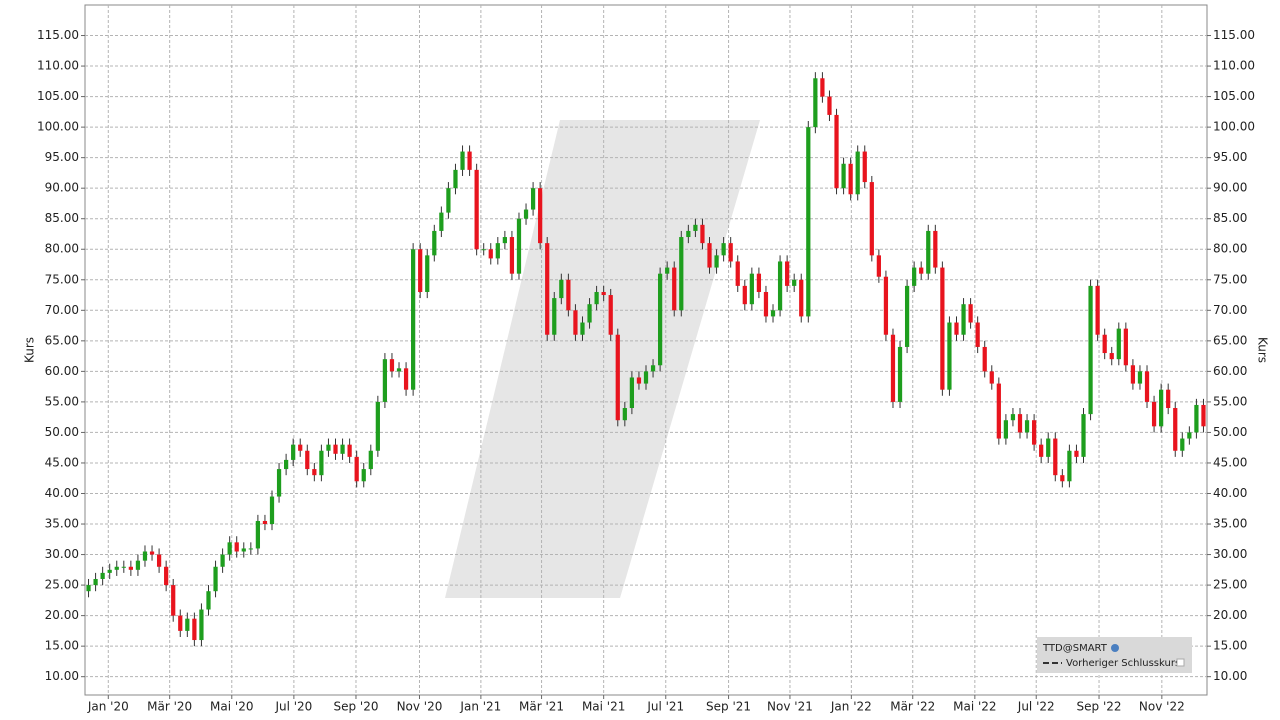 The height and width of the screenshot is (720, 1280). What do you see at coordinates (62, 340) in the screenshot?
I see `y-tick-label: 65.00` at bounding box center [62, 340].